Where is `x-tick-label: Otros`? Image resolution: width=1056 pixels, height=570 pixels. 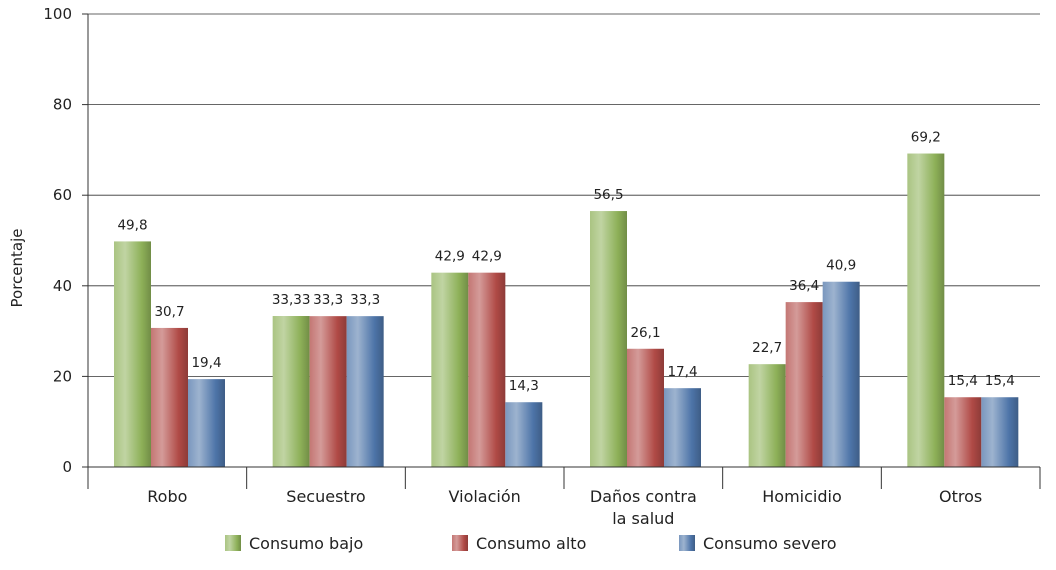
x-tick-label: Otros is located at coordinates (960, 496).